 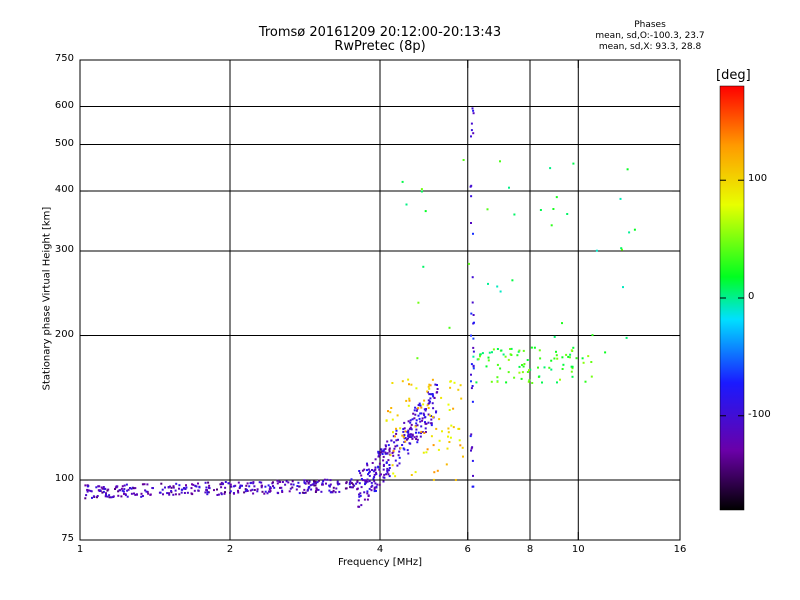 I want to click on colorbar-unit: [deg], so click(x=733, y=75).